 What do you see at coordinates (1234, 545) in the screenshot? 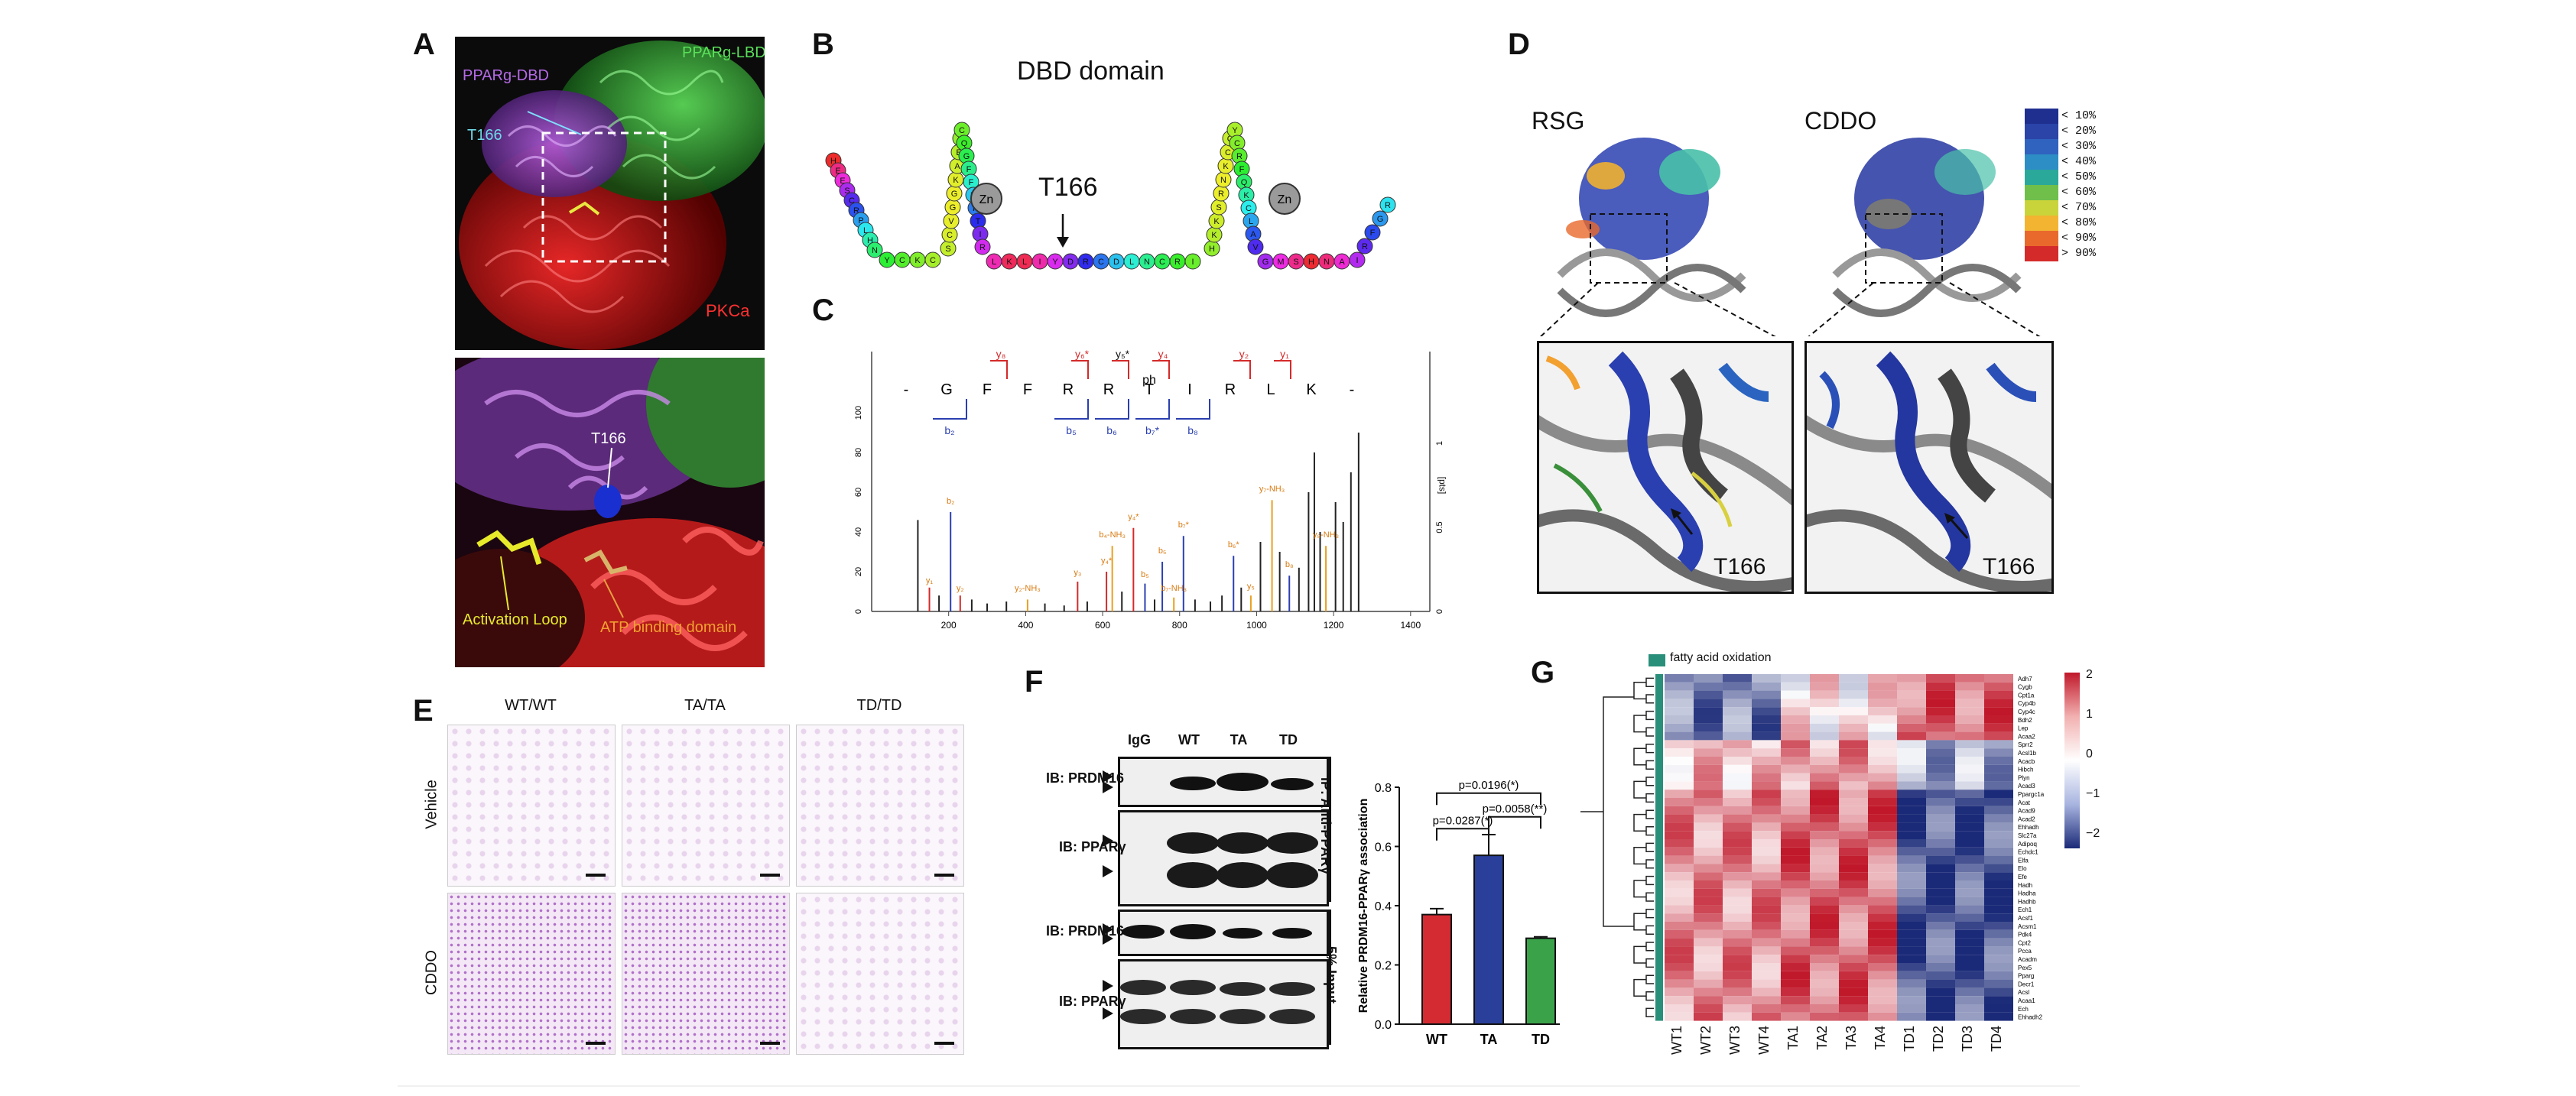
I see `ms-ion-label: b₆*` at bounding box center [1234, 545].